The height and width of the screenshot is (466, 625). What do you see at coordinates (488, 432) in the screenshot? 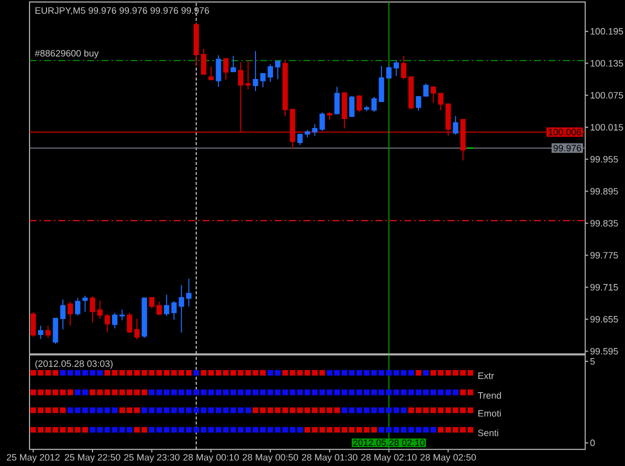
I see `series-label: Senti` at bounding box center [488, 432].